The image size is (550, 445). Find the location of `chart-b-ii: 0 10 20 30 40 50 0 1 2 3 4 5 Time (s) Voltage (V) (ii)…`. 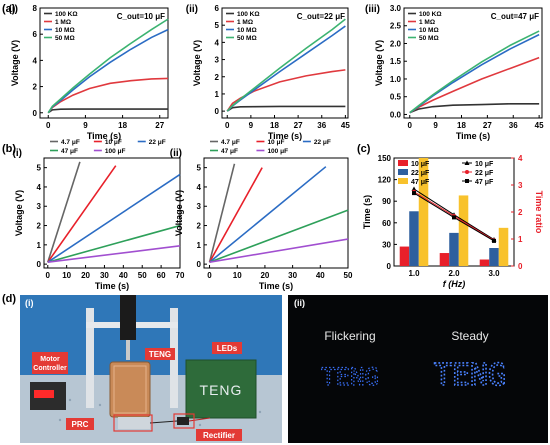

chart-b-ii: 0 10 20 30 40 50 0 1 2 3 4 5 Time (s) Voltage (V) (ii)… is located at coordinates (261, 215).